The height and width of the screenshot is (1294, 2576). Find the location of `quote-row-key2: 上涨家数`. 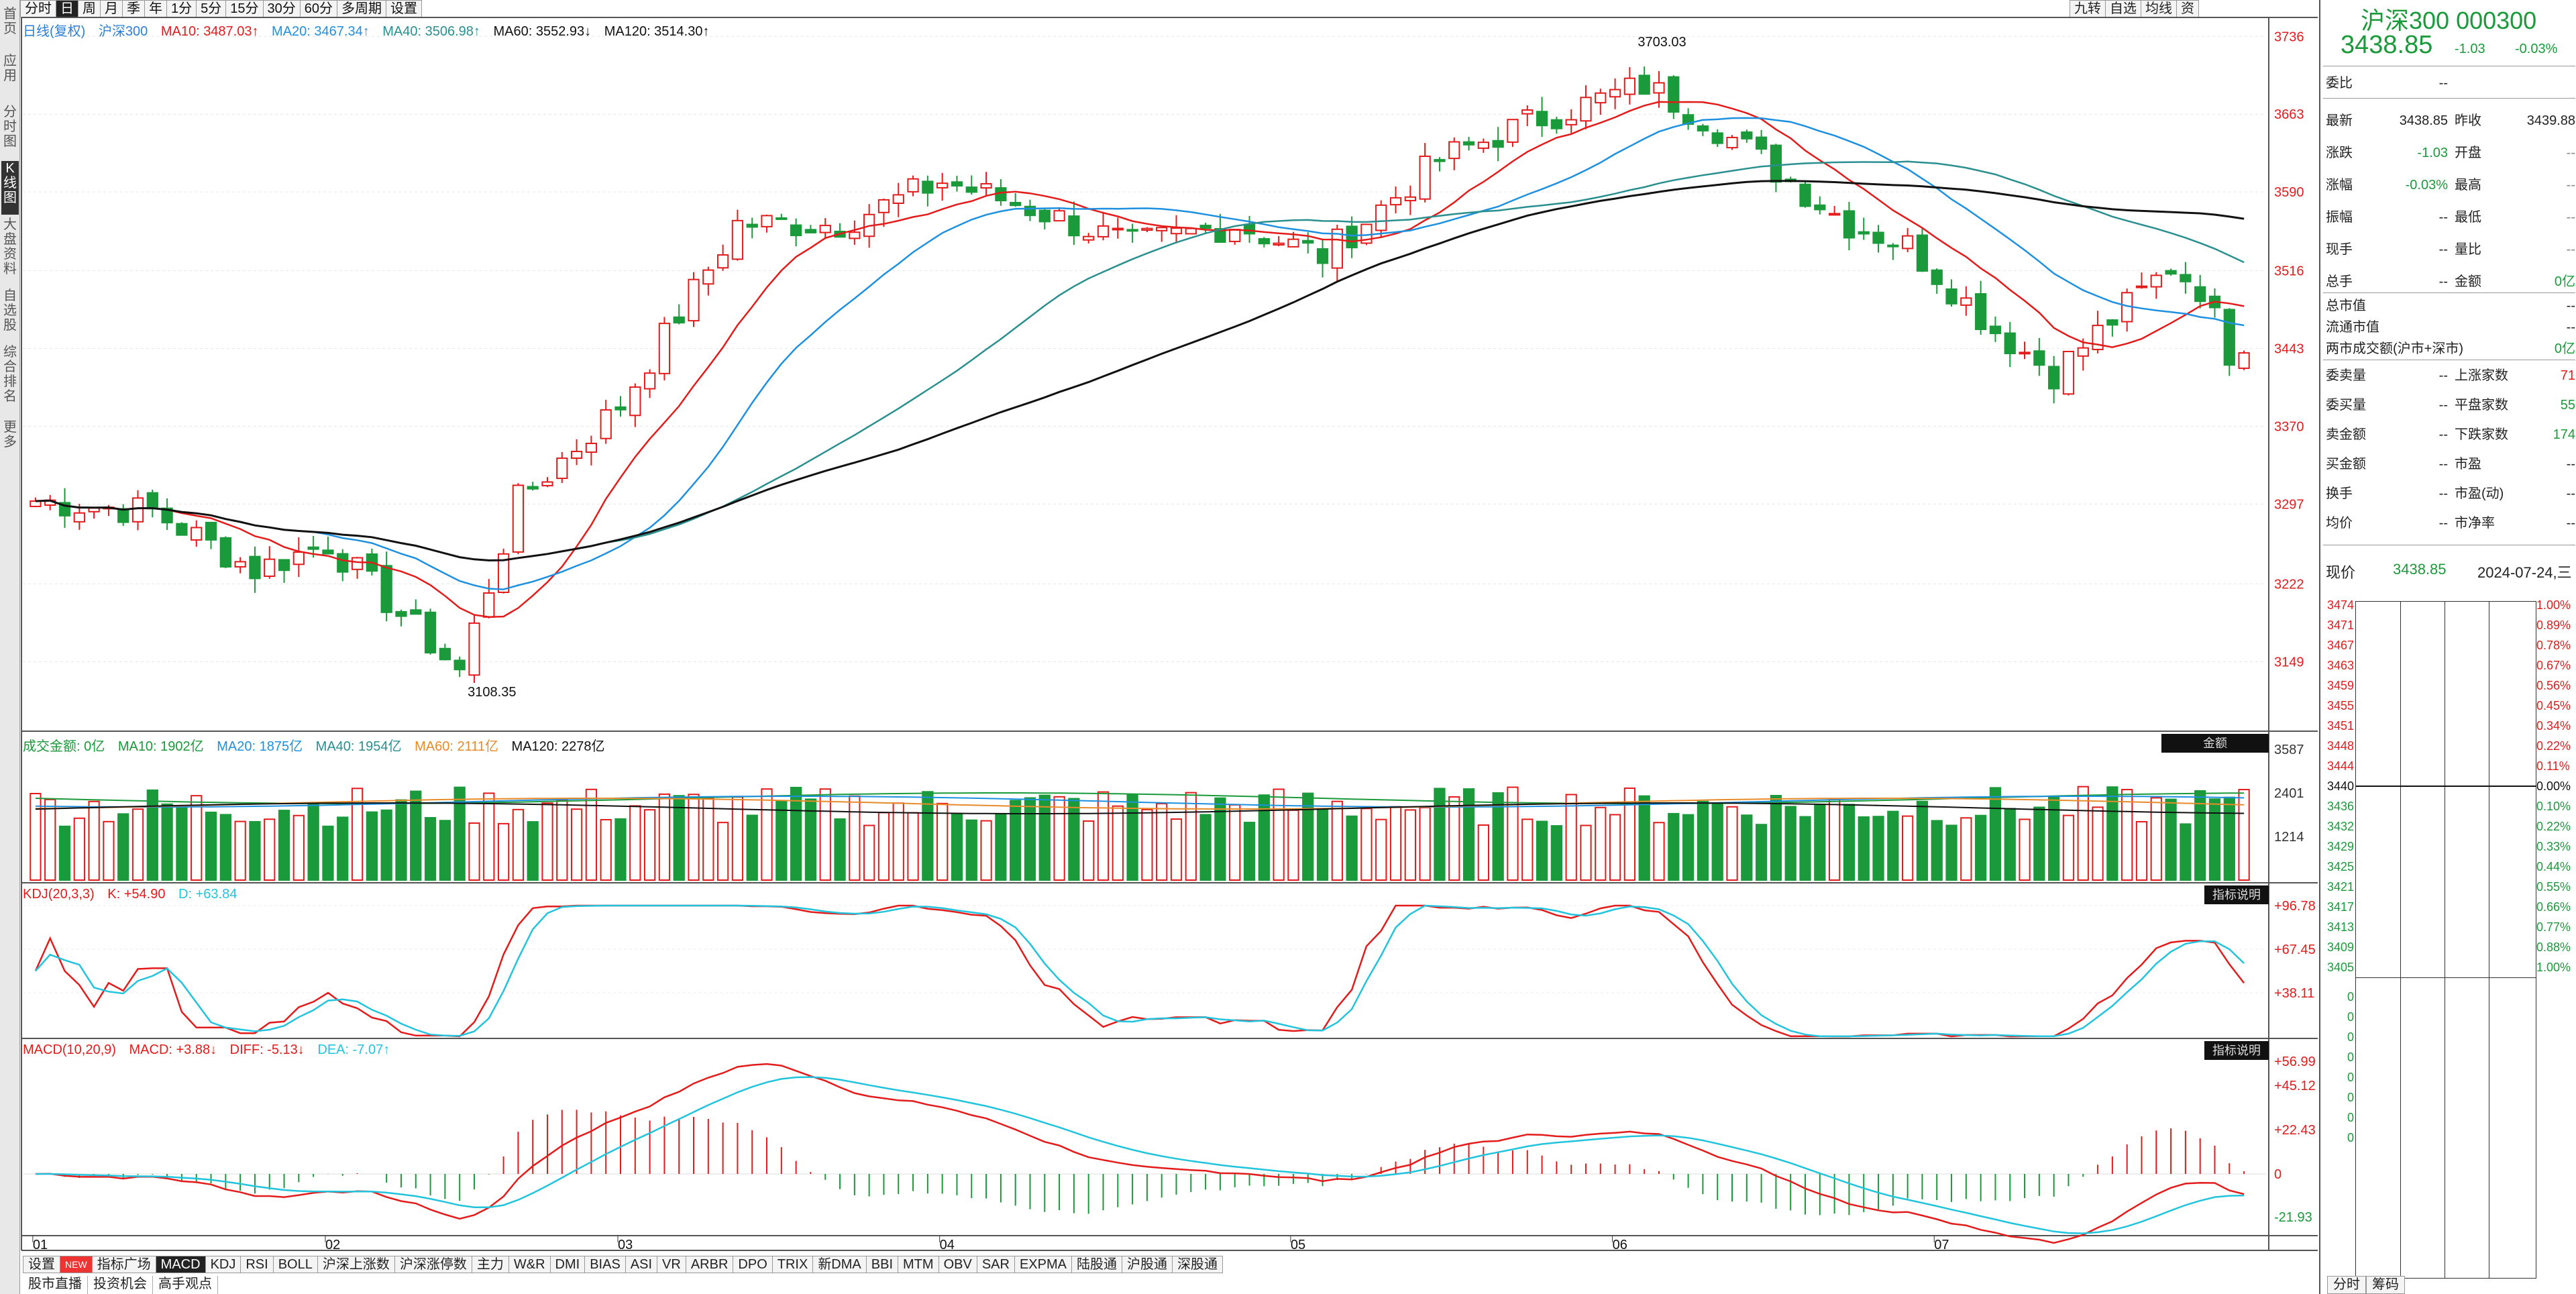

quote-row-key2: 上涨家数 is located at coordinates (2481, 375).